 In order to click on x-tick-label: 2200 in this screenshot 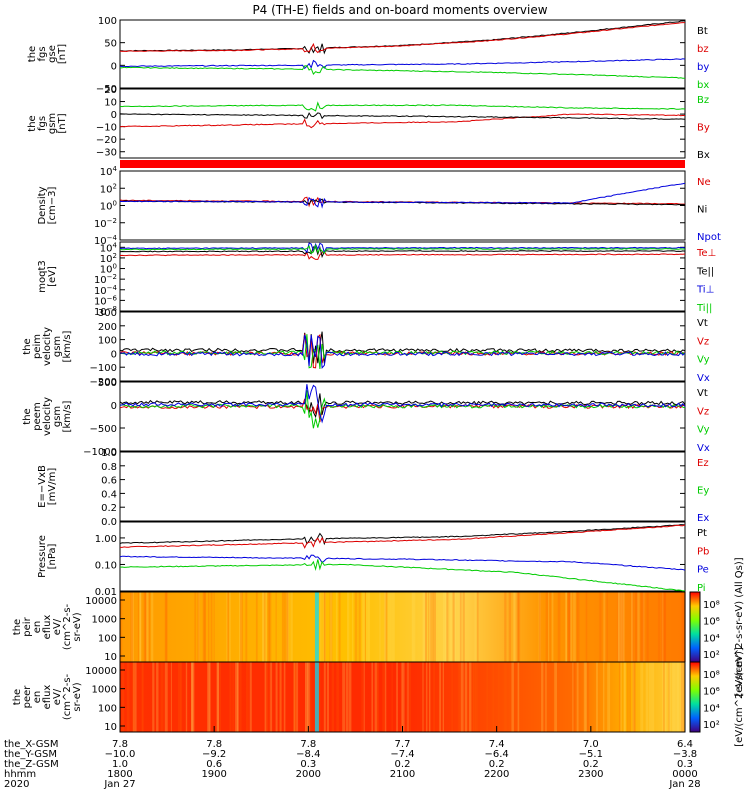, I will do `click(496, 774)`.